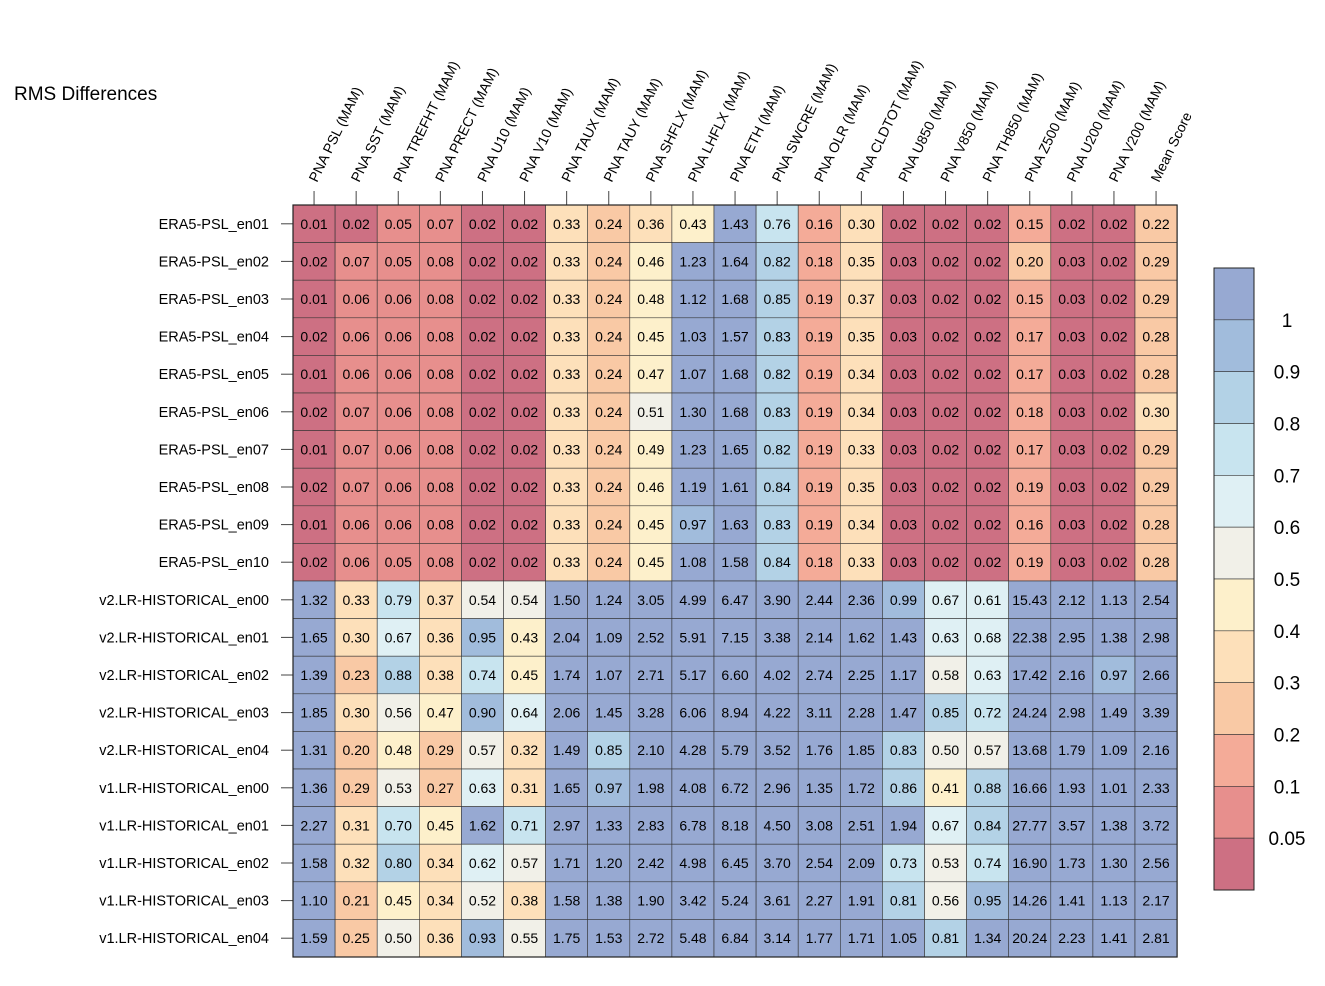  Describe the element at coordinates (1287, 476) in the screenshot. I see `colorbar-label: 0.7` at that location.